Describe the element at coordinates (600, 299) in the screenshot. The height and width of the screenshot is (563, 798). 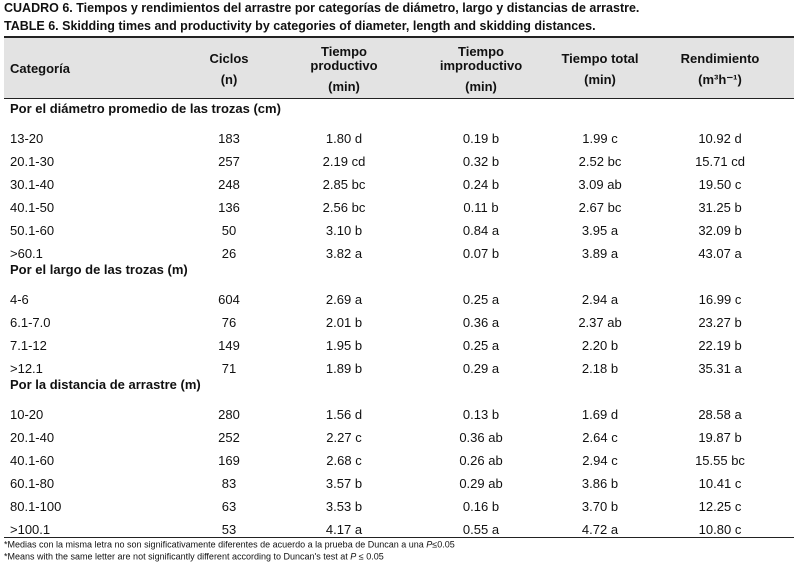
I see `cell: 2.94 a` at that location.